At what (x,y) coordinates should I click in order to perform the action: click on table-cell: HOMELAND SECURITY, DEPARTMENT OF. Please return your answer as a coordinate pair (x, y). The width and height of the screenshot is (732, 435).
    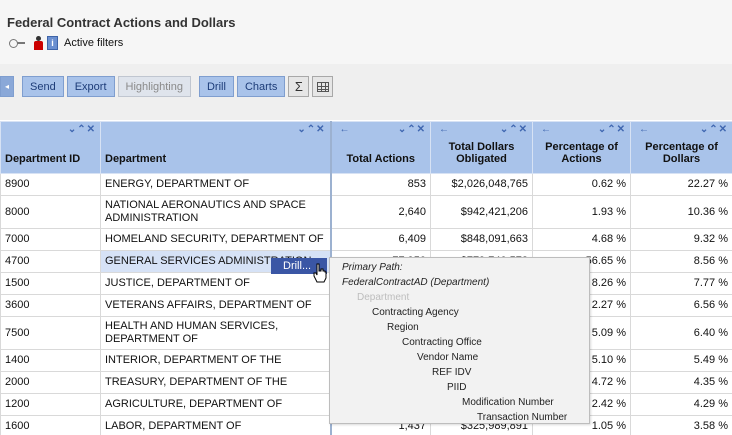
    Looking at the image, I should click on (215, 239).